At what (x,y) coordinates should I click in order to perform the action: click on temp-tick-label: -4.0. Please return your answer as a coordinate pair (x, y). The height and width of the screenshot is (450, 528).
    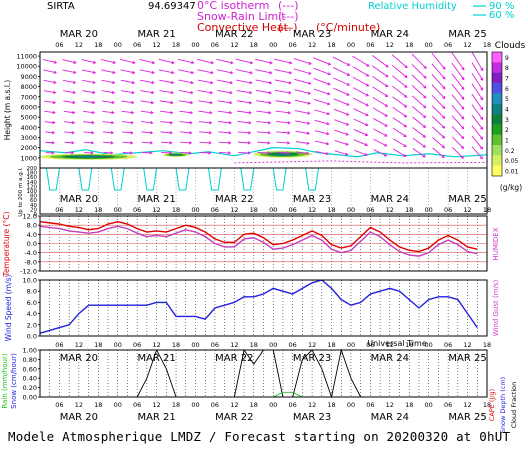
    Looking at the image, I should click on (30, 253).